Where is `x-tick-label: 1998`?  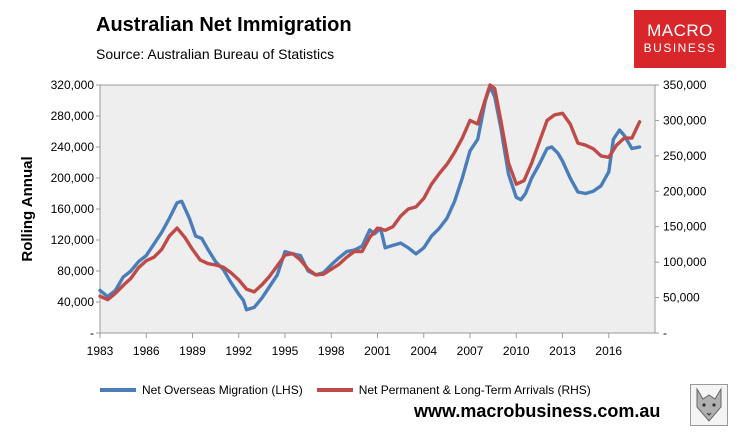
x-tick-label: 1998 is located at coordinates (331, 351).